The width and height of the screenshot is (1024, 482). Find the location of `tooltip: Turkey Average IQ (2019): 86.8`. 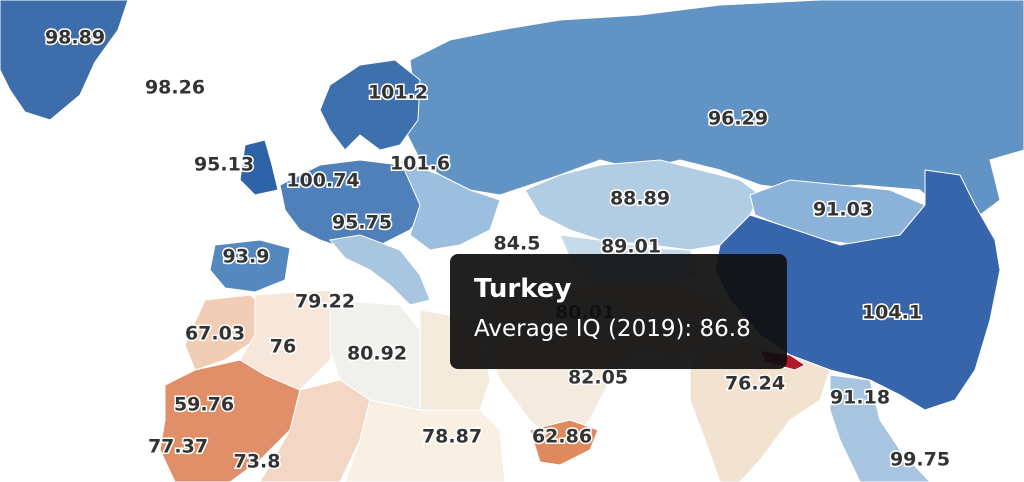

tooltip: Turkey Average IQ (2019): 86.8 is located at coordinates (618, 311).